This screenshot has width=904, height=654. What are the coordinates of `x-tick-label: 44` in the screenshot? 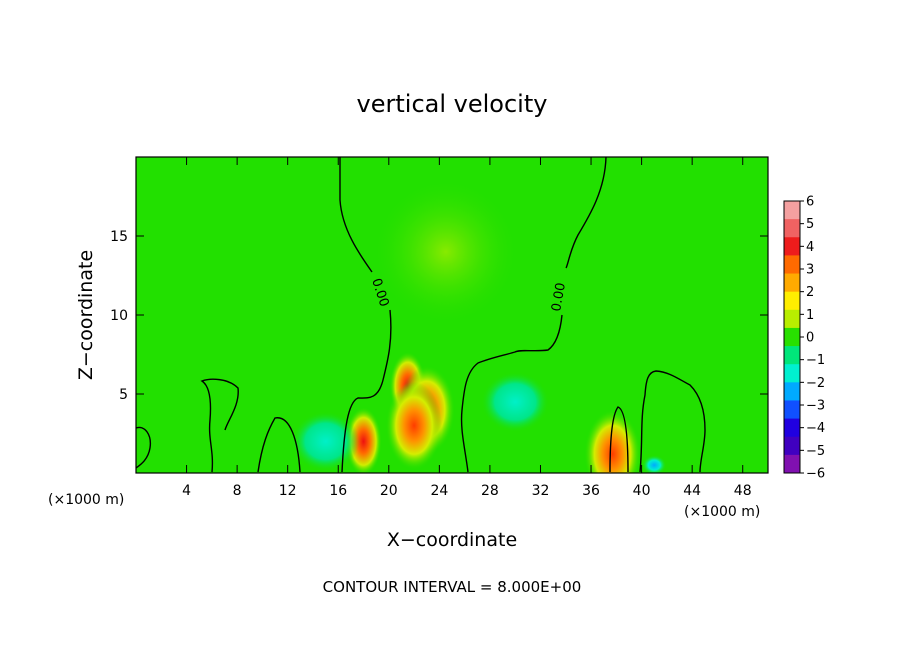 It's located at (692, 491).